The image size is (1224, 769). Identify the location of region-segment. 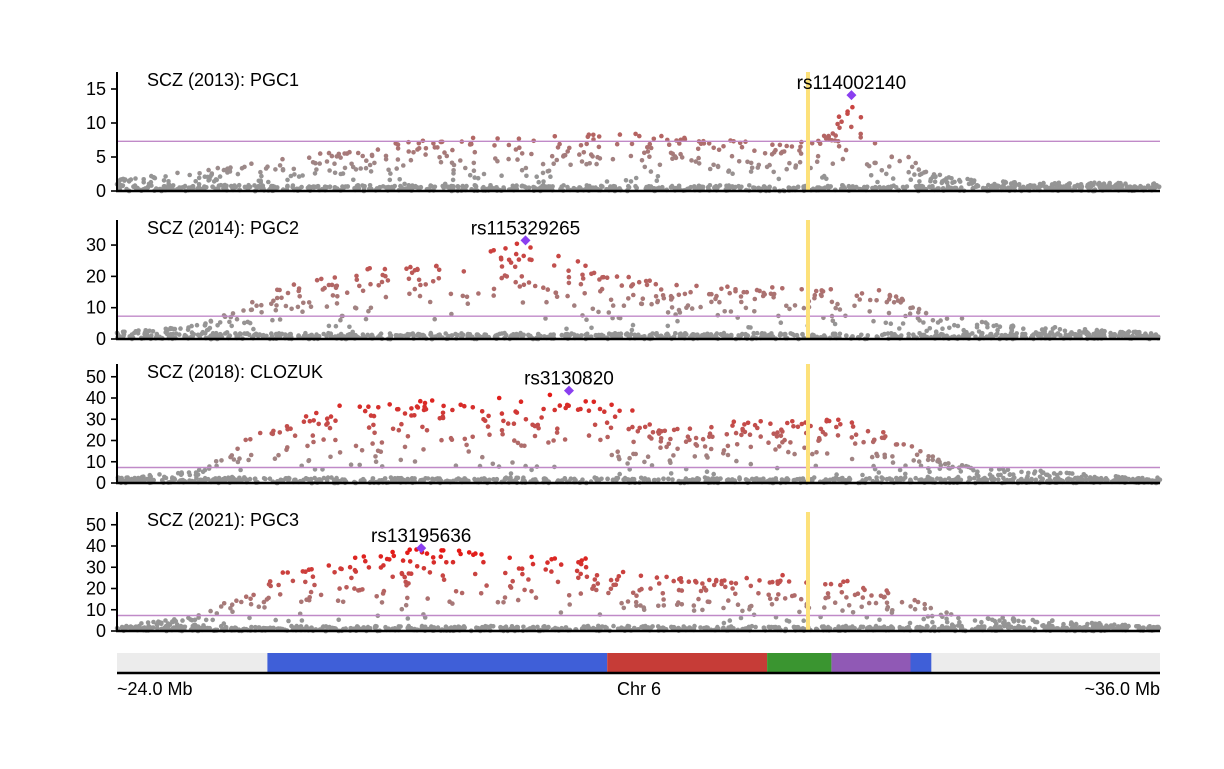
(799, 662).